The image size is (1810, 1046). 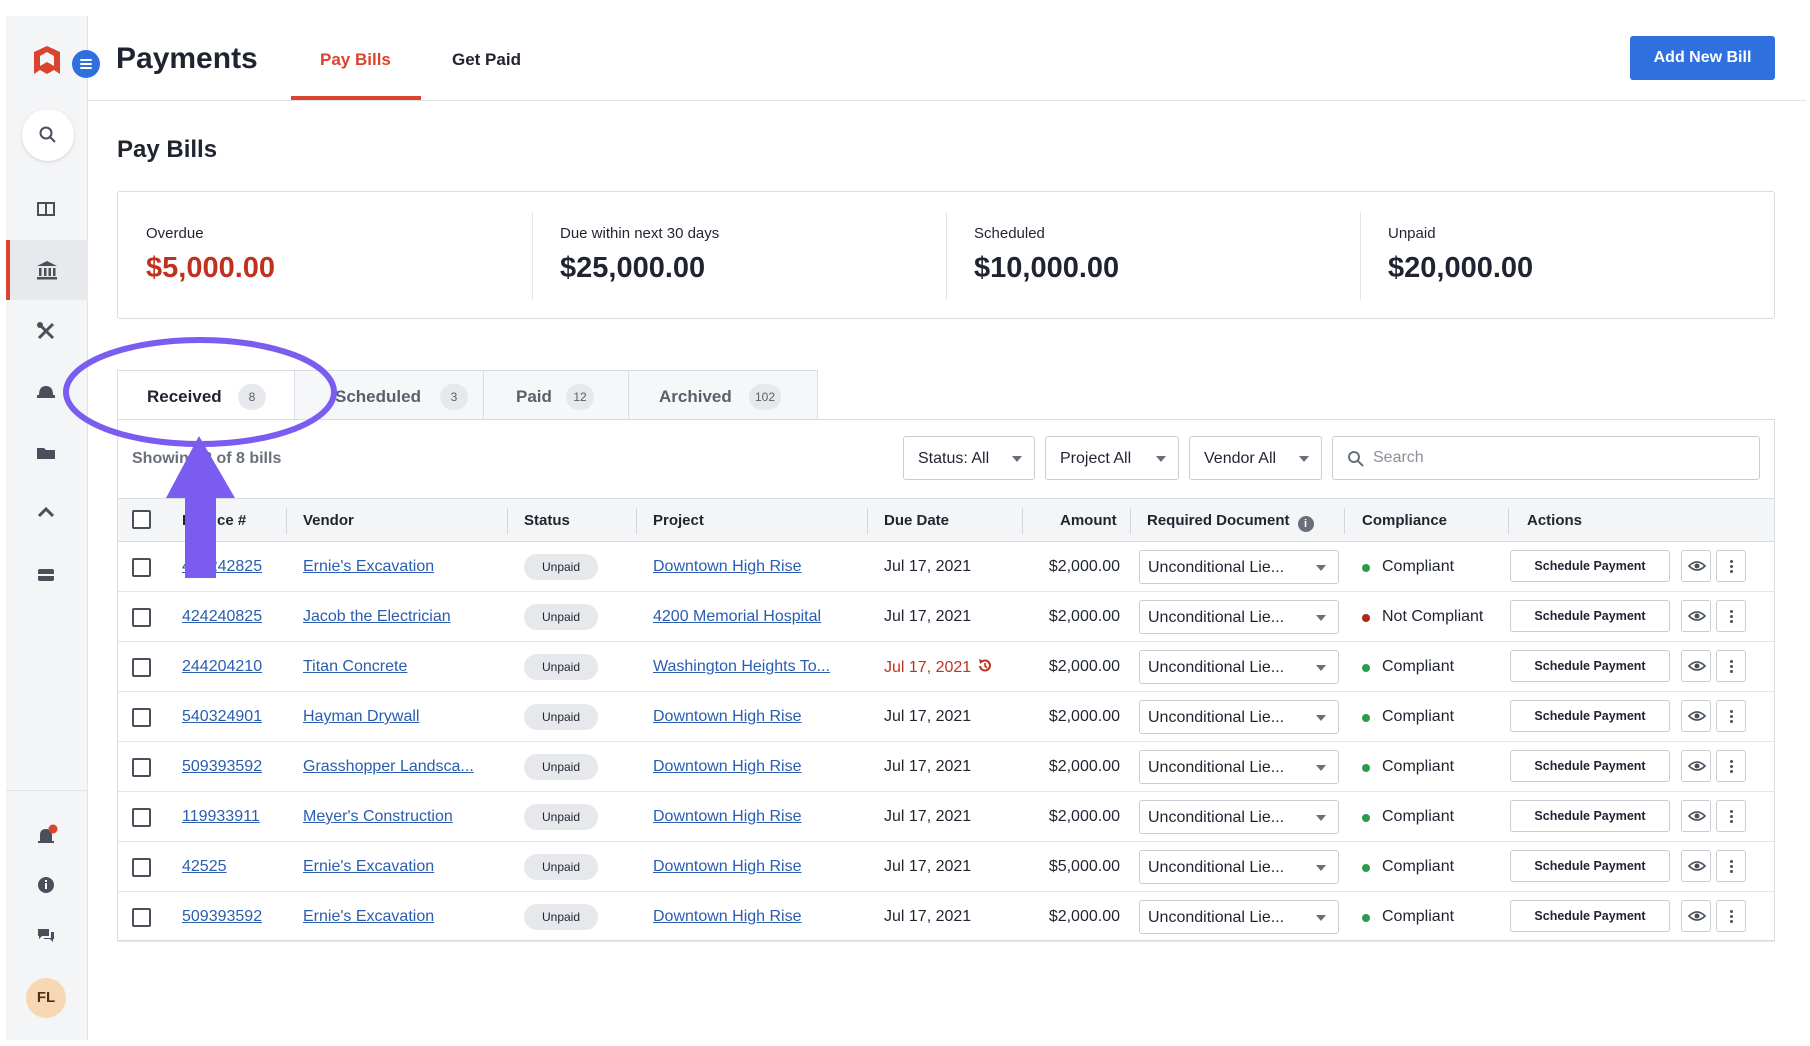 What do you see at coordinates (355, 666) in the screenshot?
I see `vendor-link: Titan Concrete` at bounding box center [355, 666].